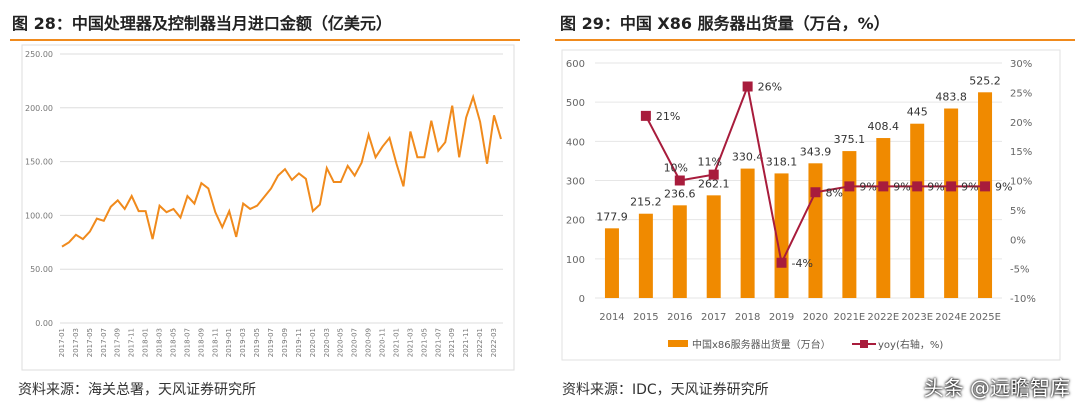 The height and width of the screenshot is (407, 1080). What do you see at coordinates (725, 23) in the screenshot?
I see `right-chart-title: 图 29：中国 X86 服务器出货量（万台，%）` at bounding box center [725, 23].